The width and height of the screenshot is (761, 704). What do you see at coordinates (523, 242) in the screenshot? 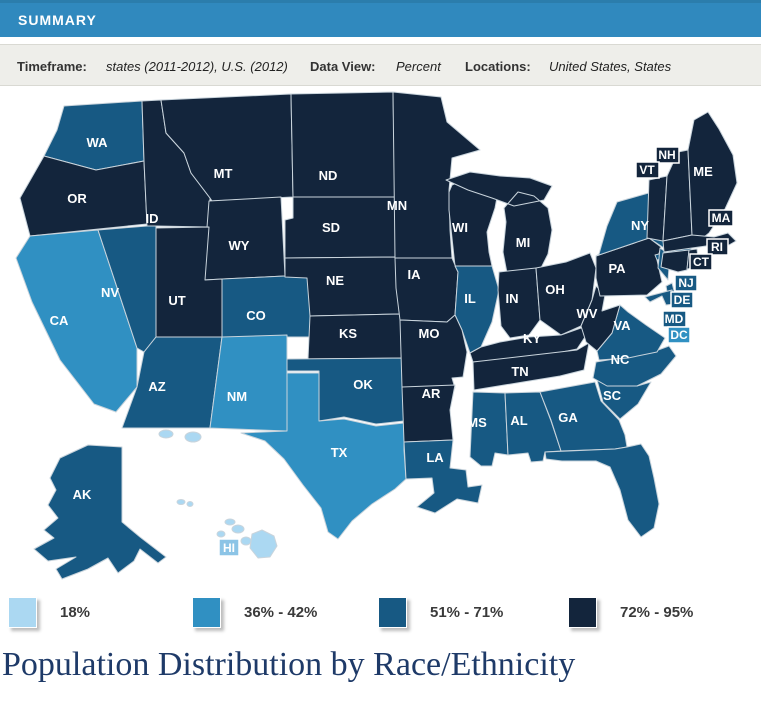
I see `state-label-mi: MI` at bounding box center [523, 242].